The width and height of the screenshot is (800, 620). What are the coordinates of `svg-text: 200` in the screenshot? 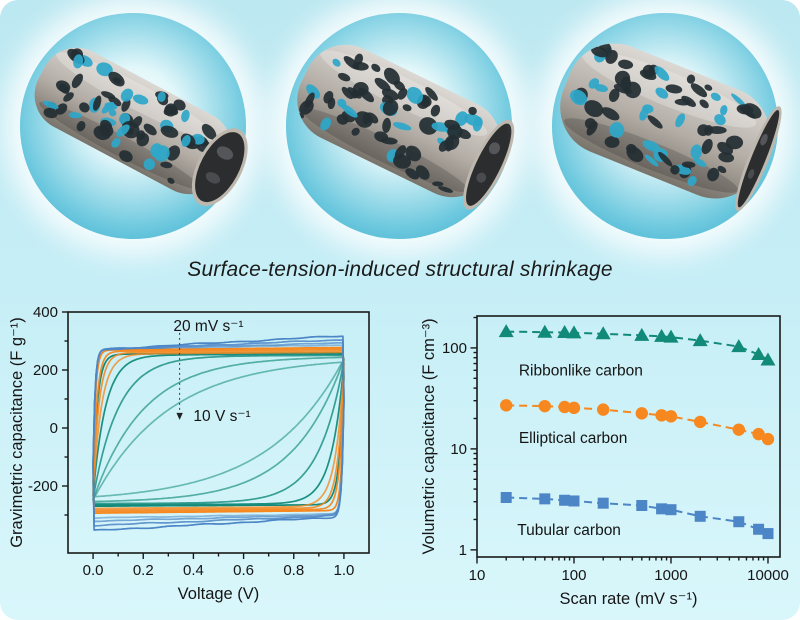 It's located at (45, 370).